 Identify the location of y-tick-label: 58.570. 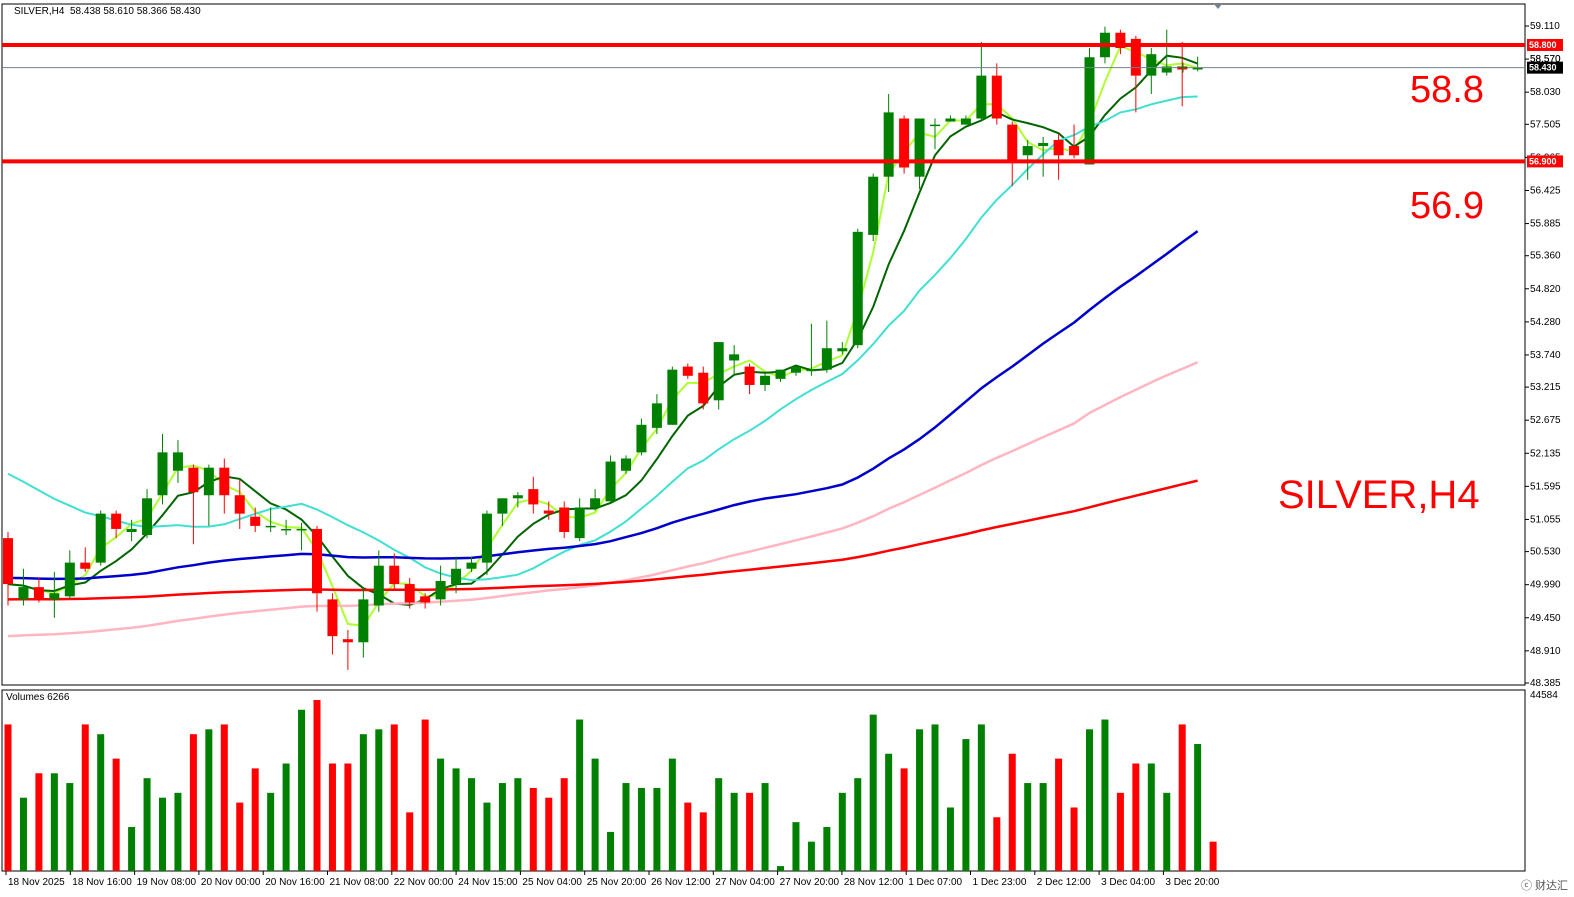
(1545, 59).